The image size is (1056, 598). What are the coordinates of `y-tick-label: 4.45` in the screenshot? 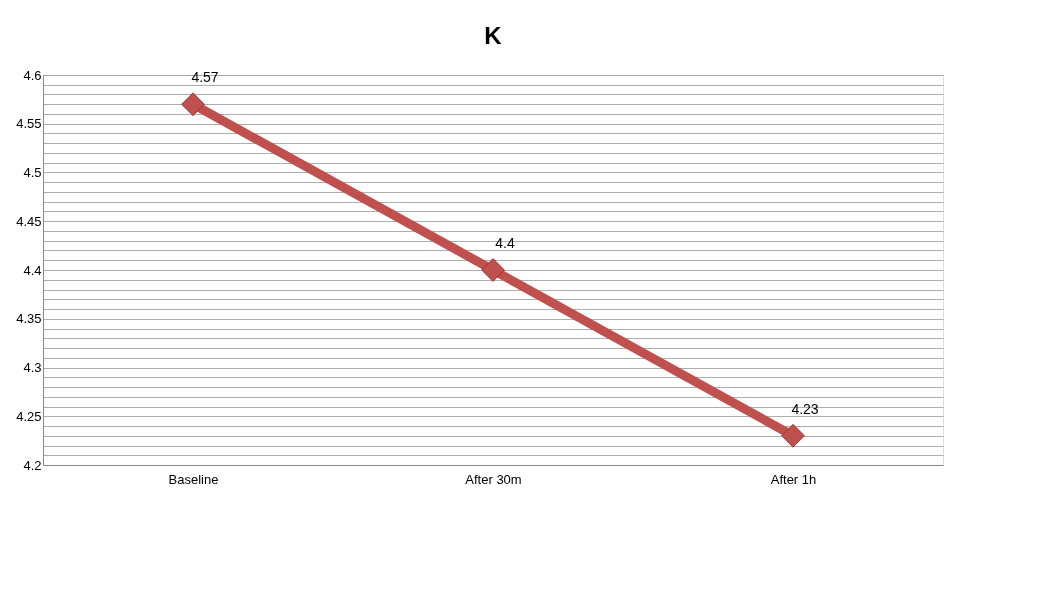 It's located at (29, 221).